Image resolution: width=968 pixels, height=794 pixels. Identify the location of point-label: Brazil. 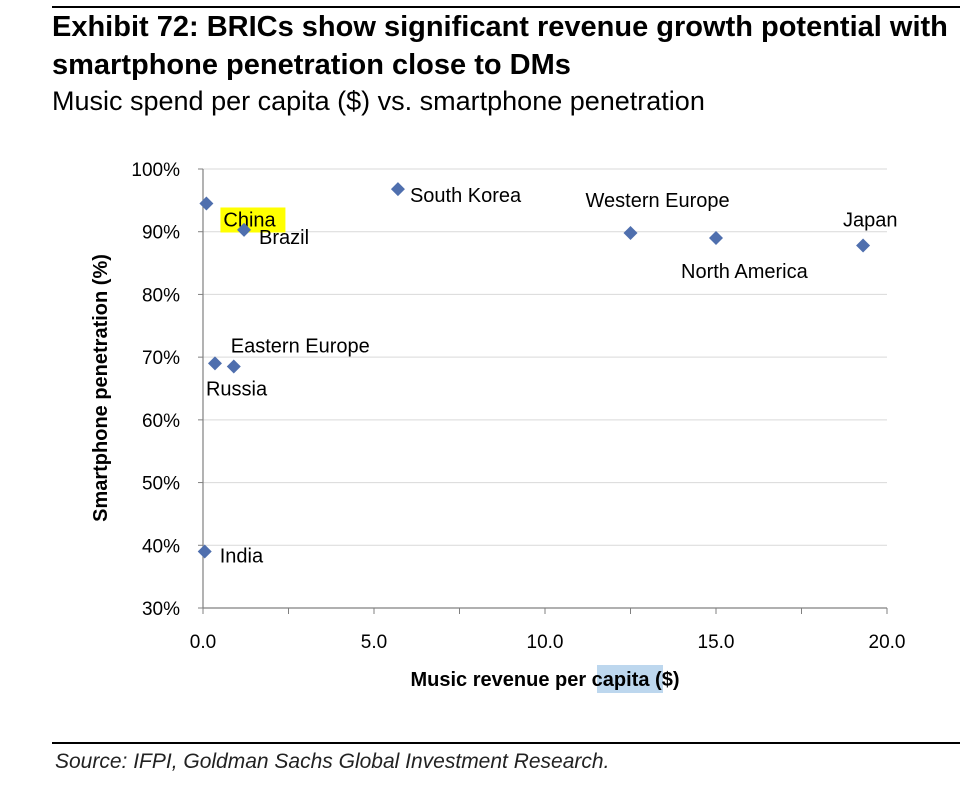
(284, 238).